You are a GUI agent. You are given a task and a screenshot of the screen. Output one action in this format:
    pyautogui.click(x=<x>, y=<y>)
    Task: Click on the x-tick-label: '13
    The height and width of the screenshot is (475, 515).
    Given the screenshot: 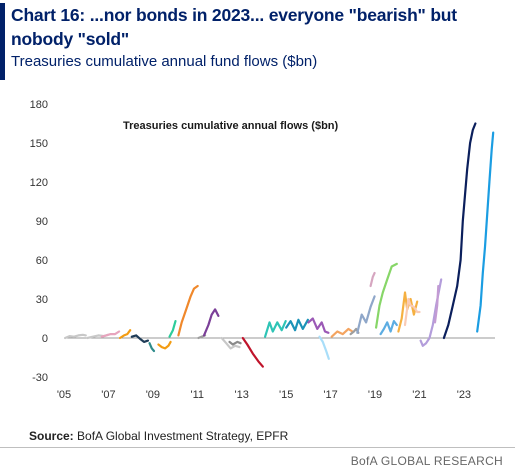 What is the action you would take?
    pyautogui.click(x=242, y=395)
    